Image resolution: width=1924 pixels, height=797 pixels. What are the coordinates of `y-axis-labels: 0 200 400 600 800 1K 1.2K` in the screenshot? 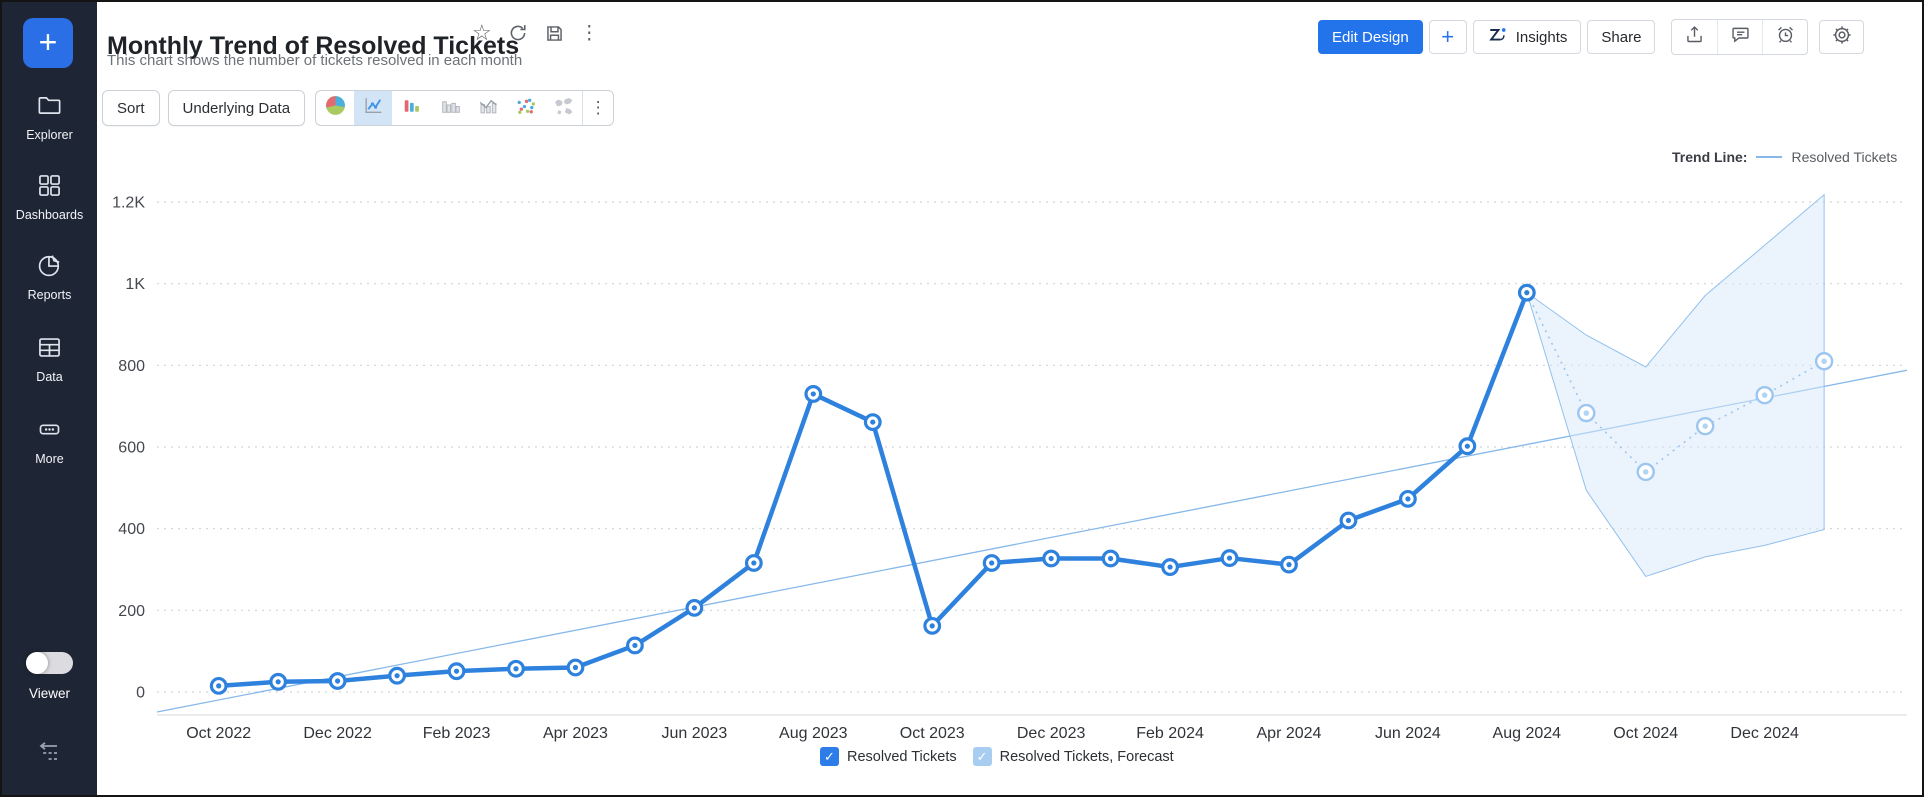 It's located at (128, 448).